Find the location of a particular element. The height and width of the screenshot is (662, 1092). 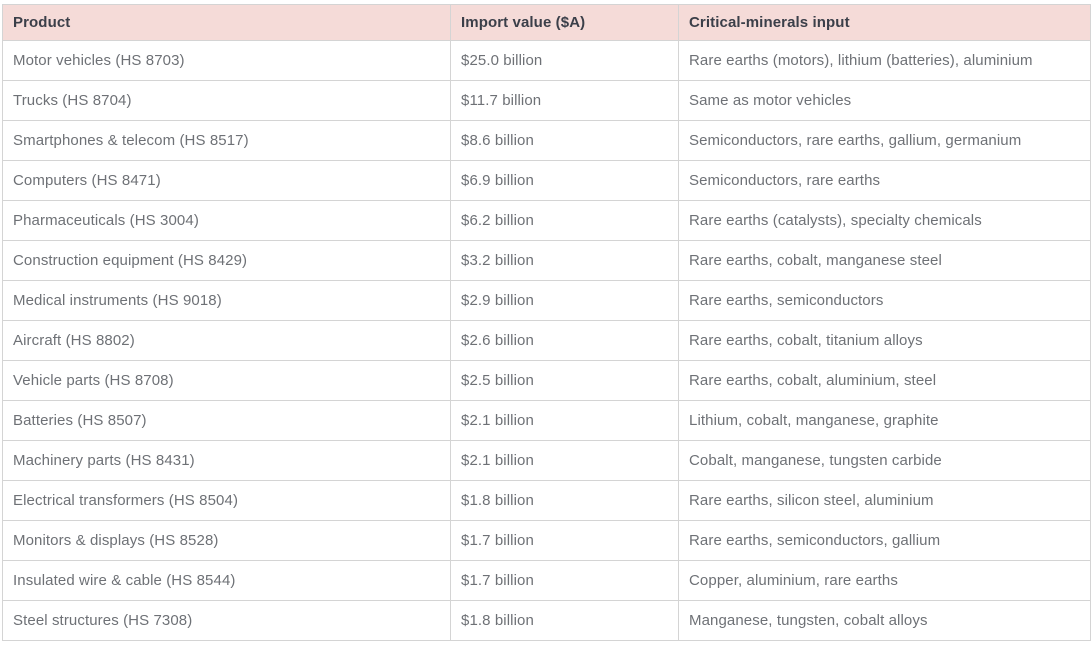

minerals-input-cell: Semiconductors, rare earths is located at coordinates (884, 180).